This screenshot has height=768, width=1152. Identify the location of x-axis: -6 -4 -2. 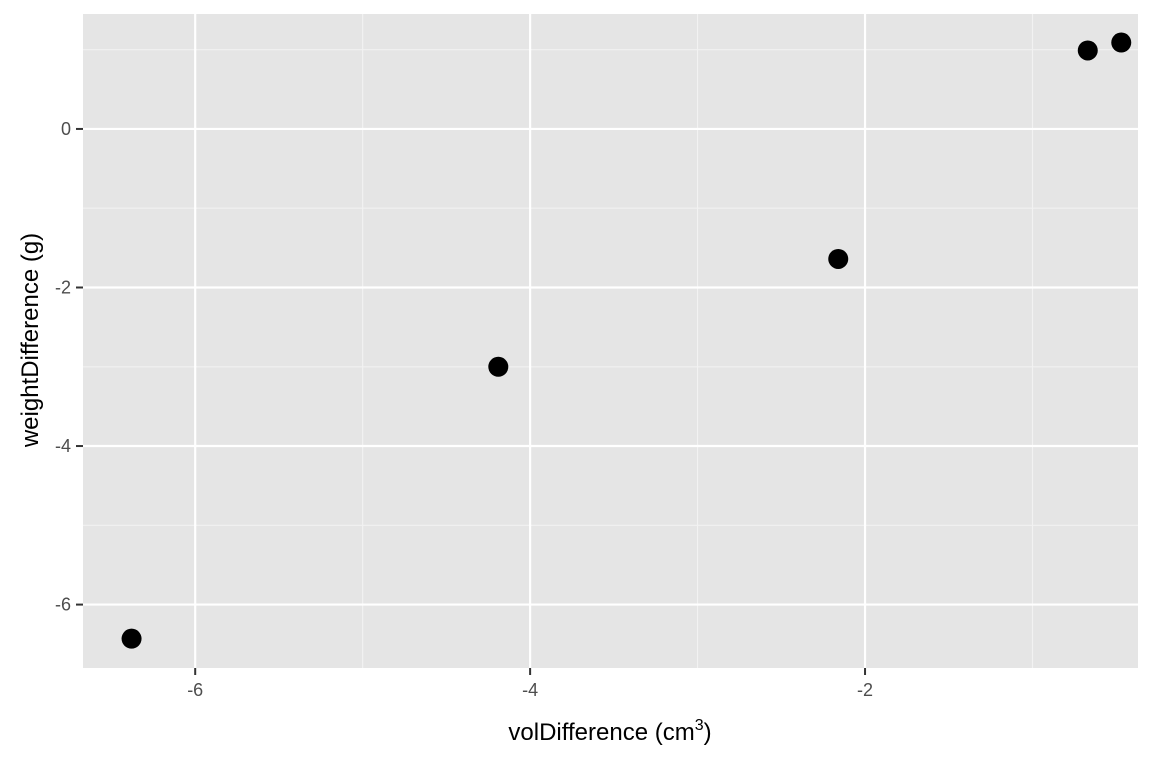
(530, 684).